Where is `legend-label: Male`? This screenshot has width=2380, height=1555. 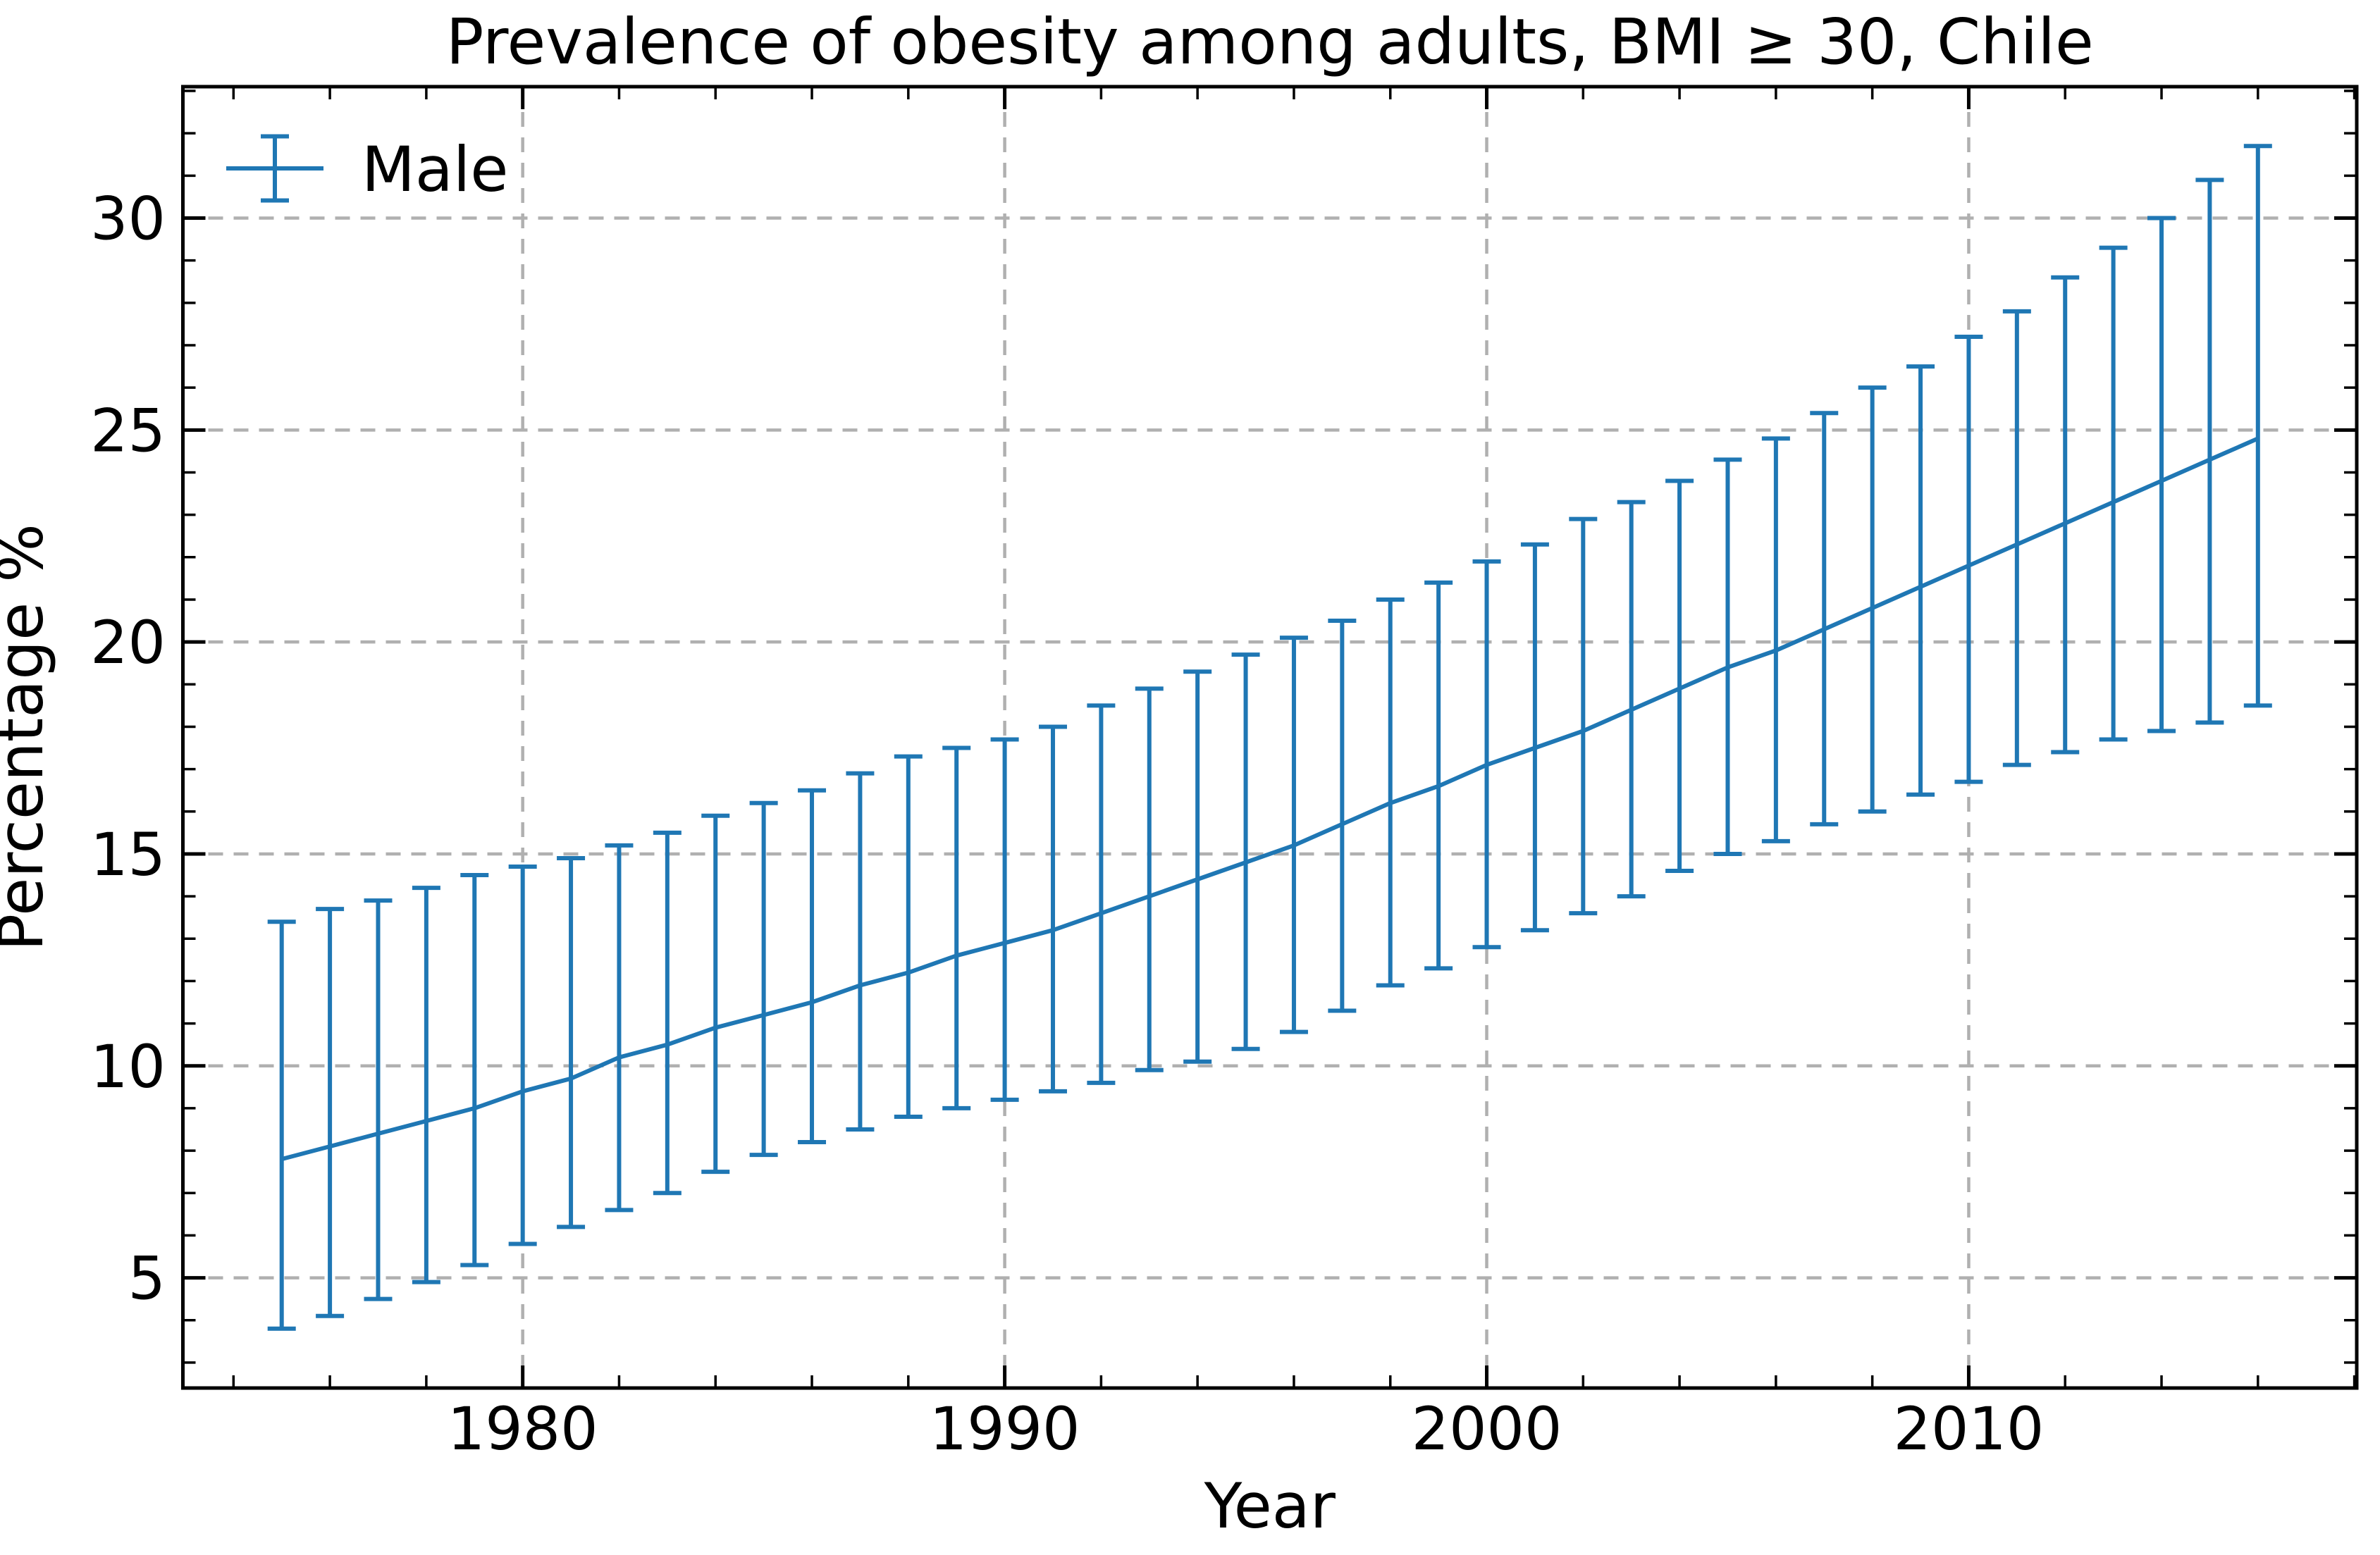 legend-label: Male is located at coordinates (435, 169).